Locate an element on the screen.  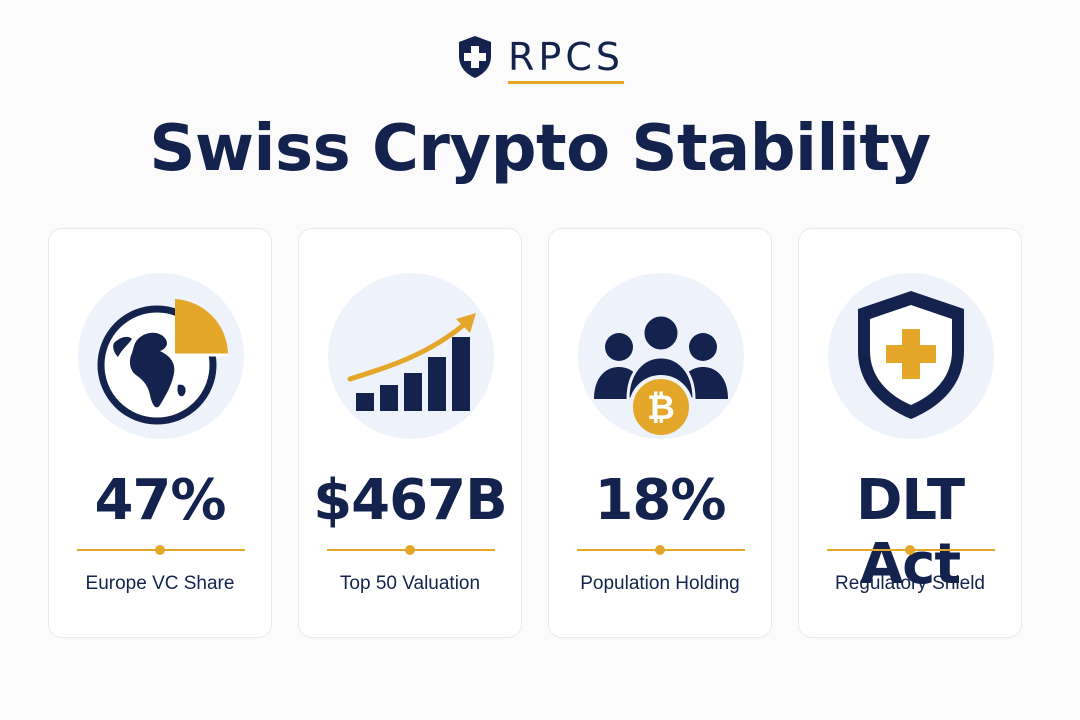
stat-value: $467B is located at coordinates (410, 500).